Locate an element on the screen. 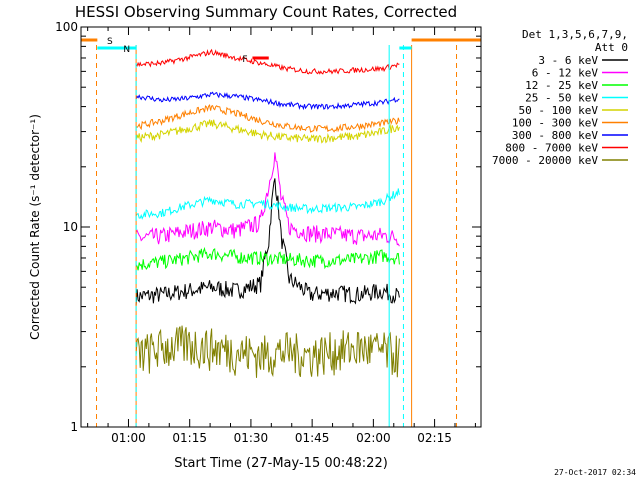 This screenshot has width=640, height=480. legend-label-7: 800 - 7000 keV is located at coordinates (551, 148).